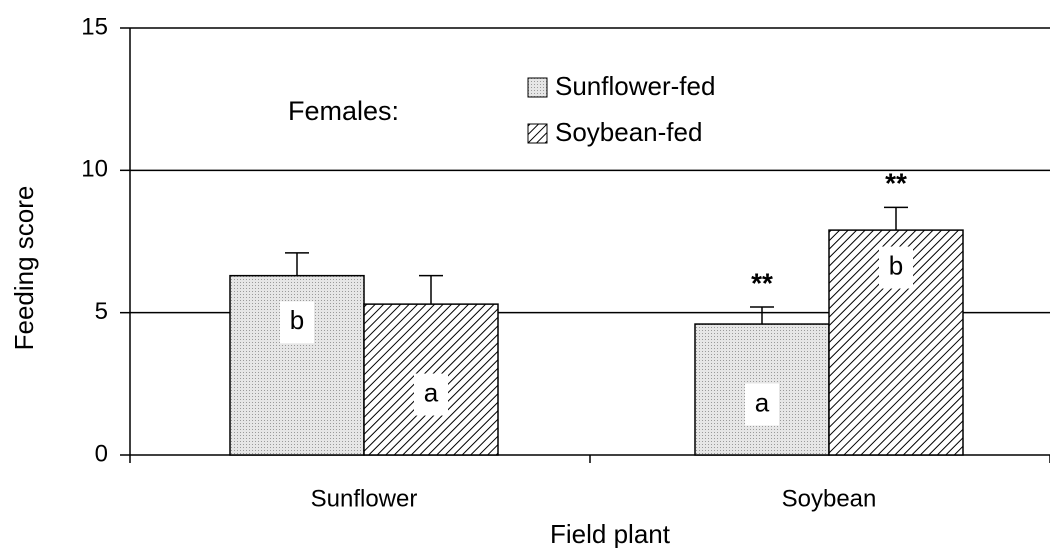  I want to click on legend-label: Soybean-fed, so click(628, 132).